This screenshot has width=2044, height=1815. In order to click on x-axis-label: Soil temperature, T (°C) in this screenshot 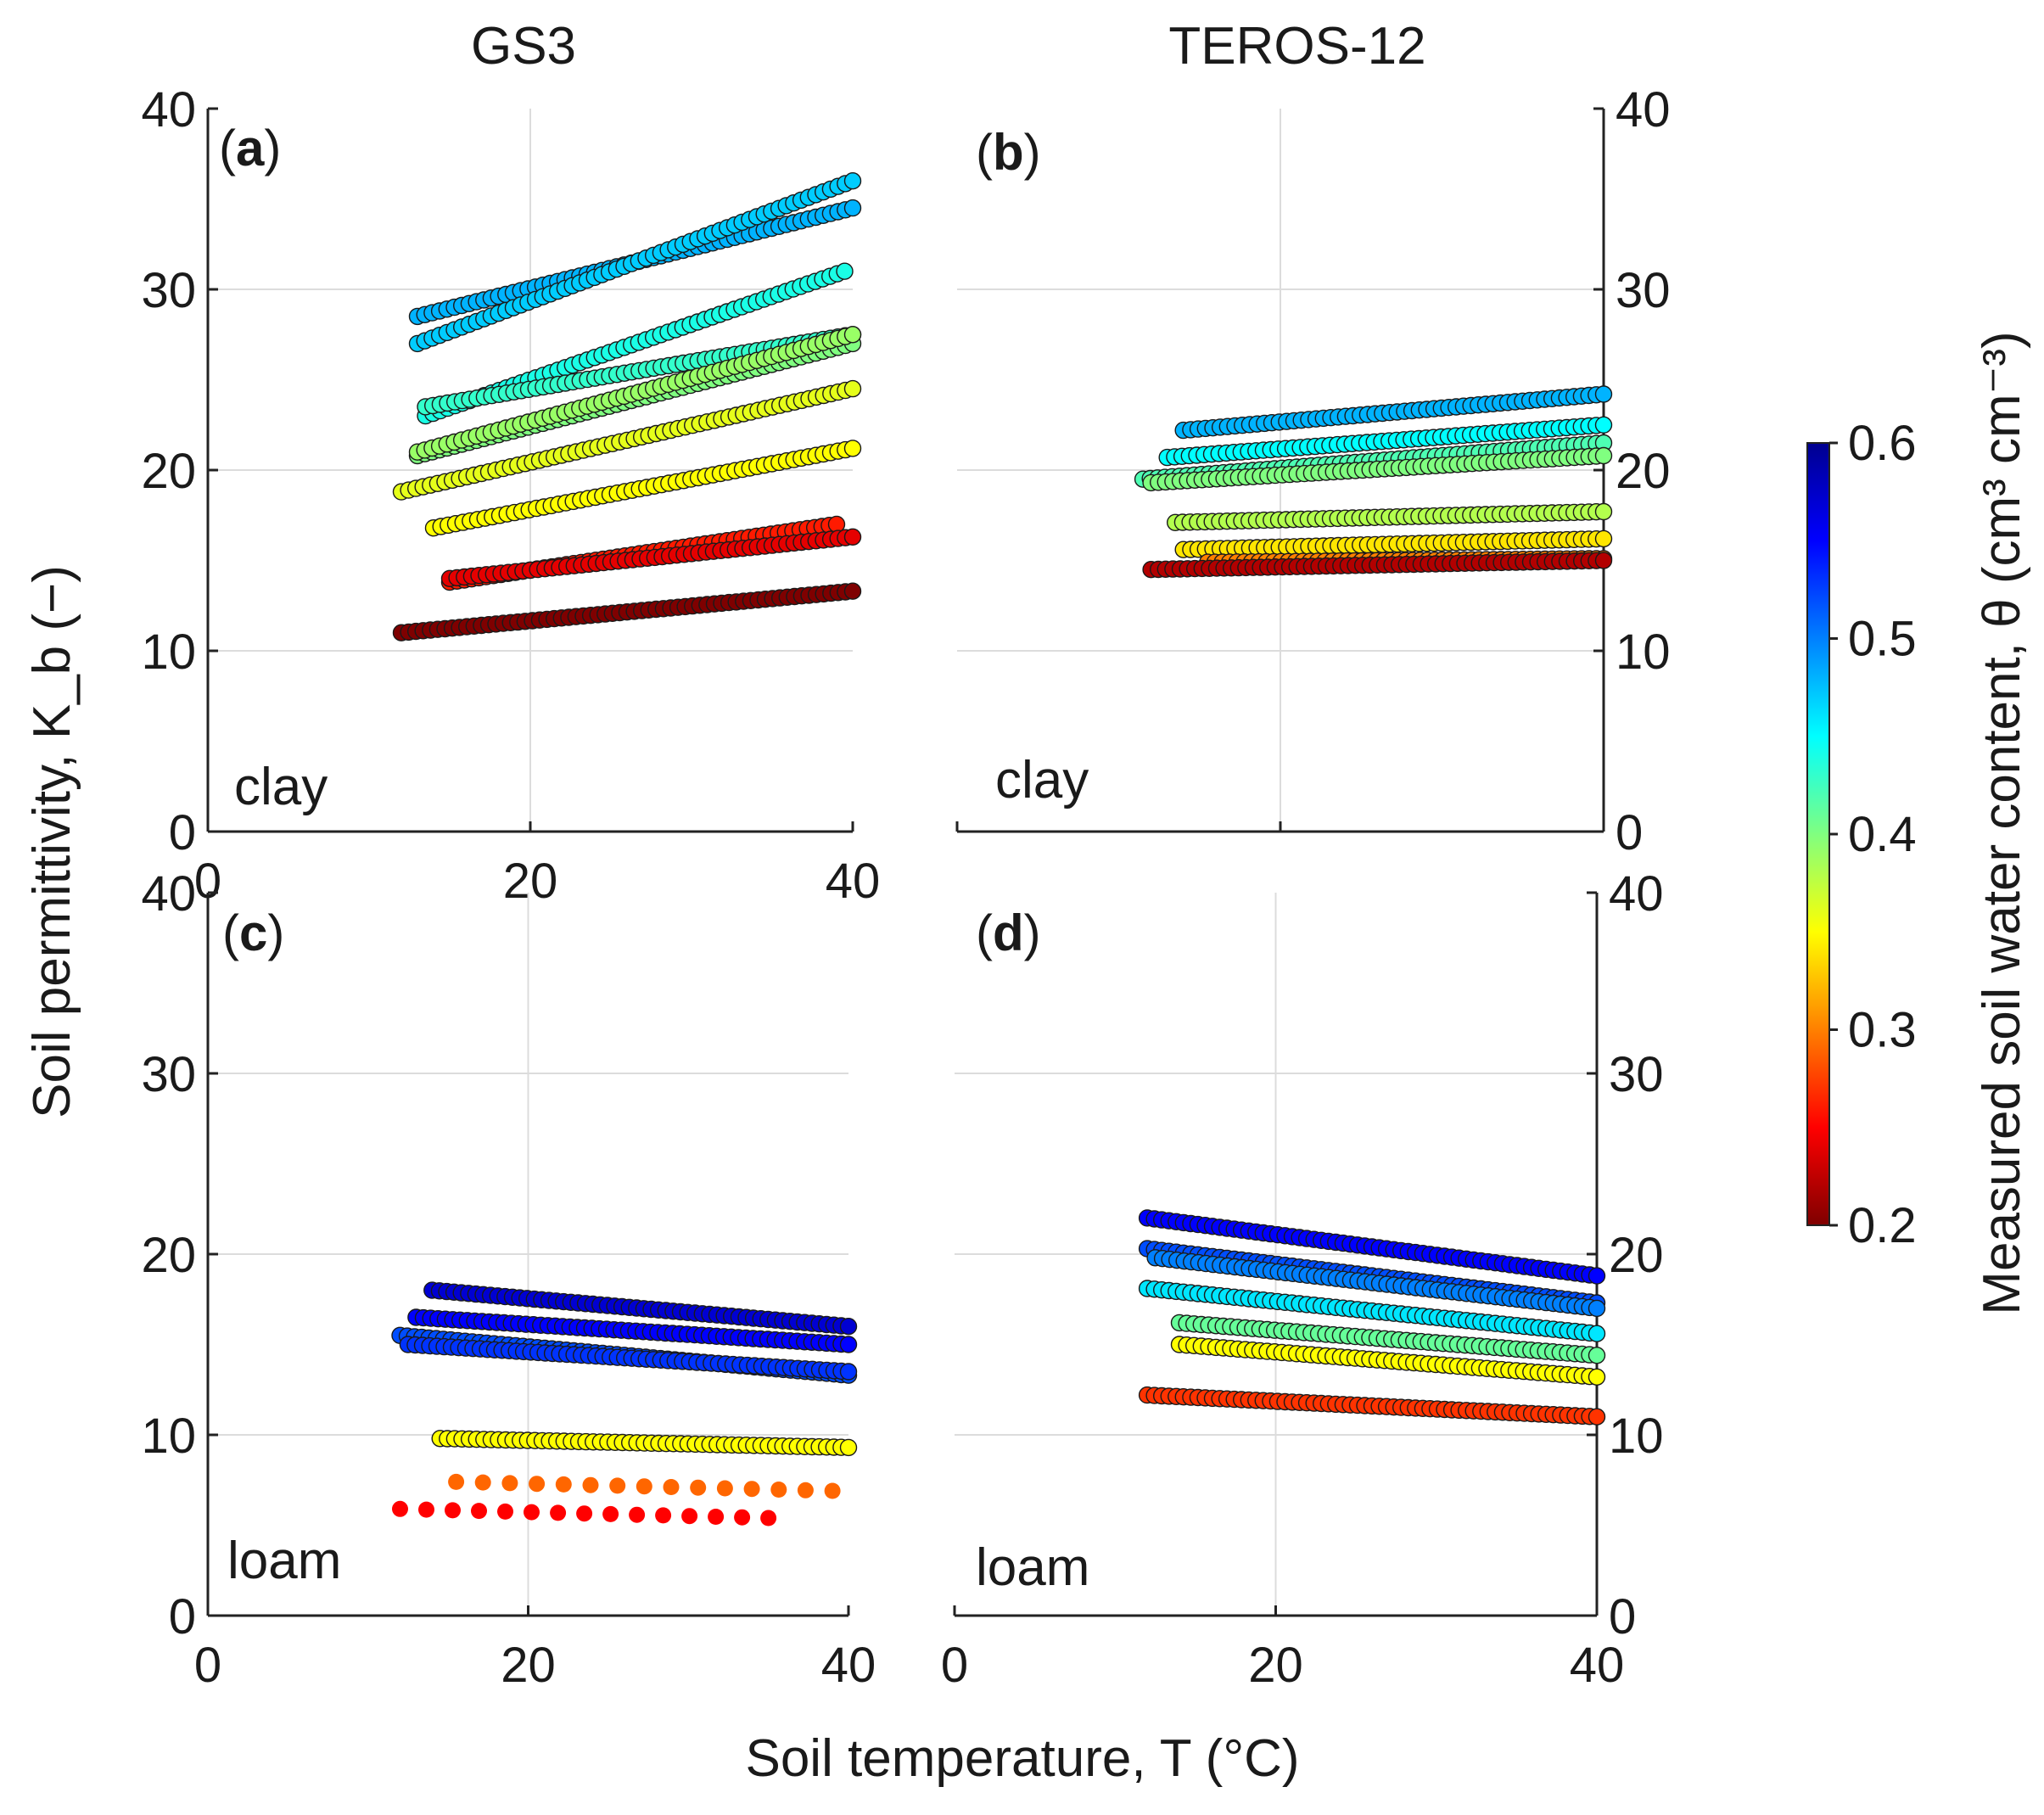, I will do `click(1022, 1758)`.